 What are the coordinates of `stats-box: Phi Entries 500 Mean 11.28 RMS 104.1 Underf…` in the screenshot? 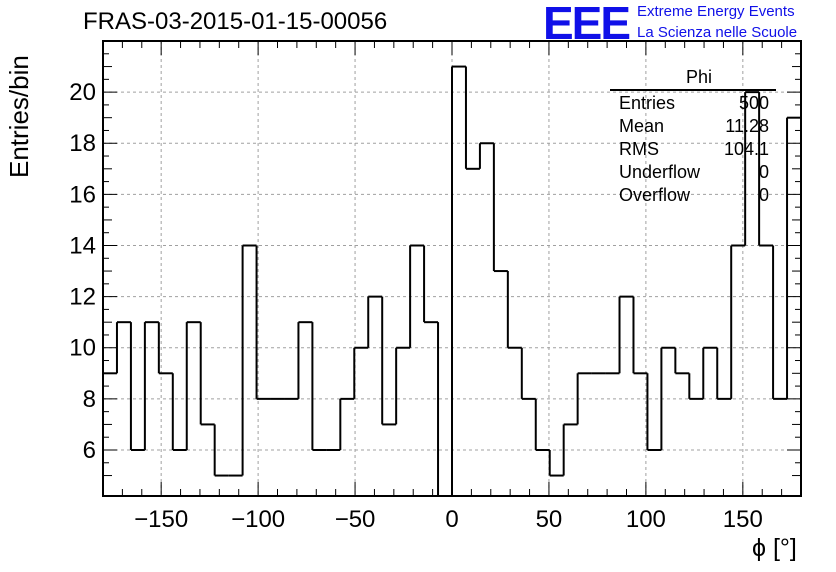 It's located at (693, 136).